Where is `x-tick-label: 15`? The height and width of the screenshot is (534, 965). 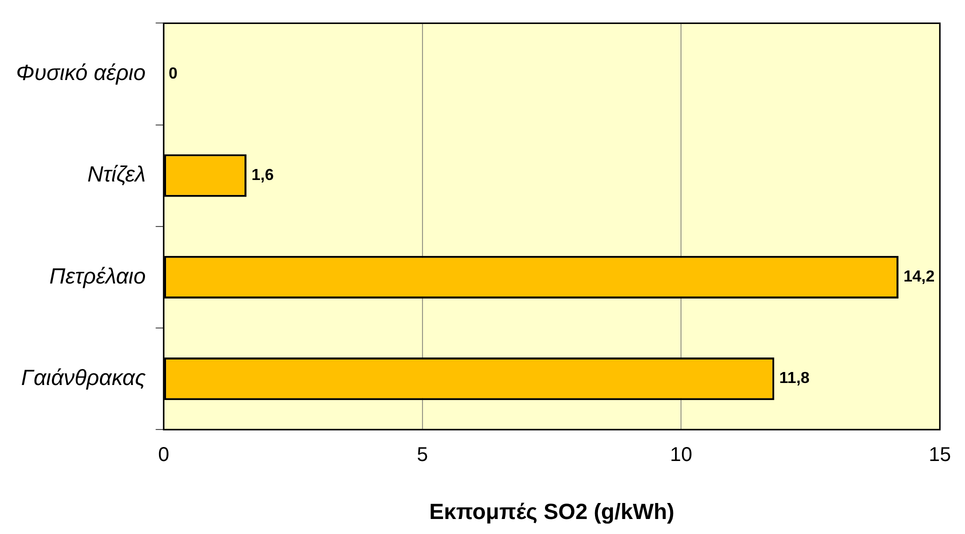
x-tick-label: 15 is located at coordinates (939, 455).